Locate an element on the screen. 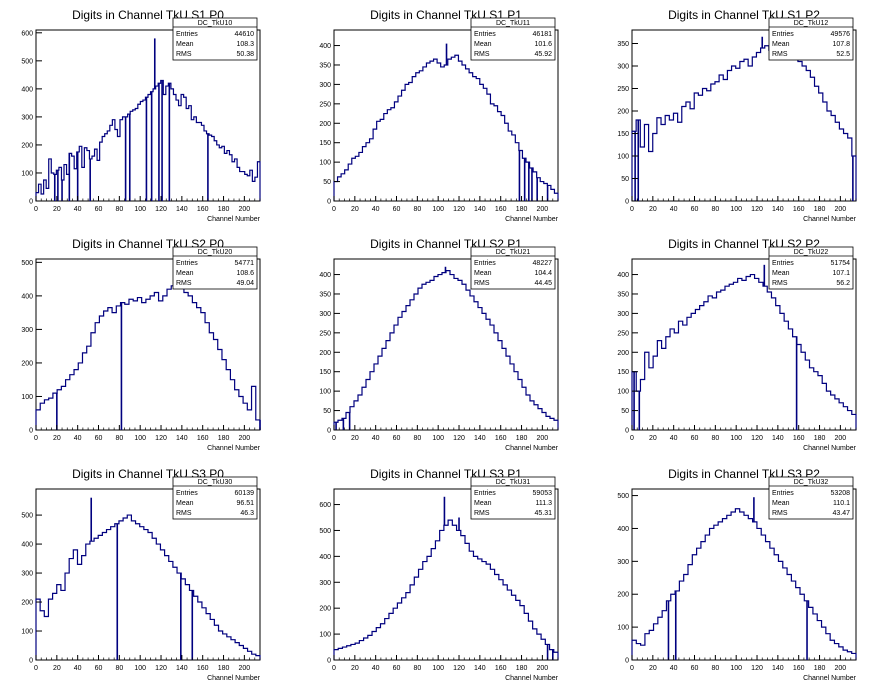 This screenshot has height=690, width=896. stats-value: 56.2 is located at coordinates (843, 283).